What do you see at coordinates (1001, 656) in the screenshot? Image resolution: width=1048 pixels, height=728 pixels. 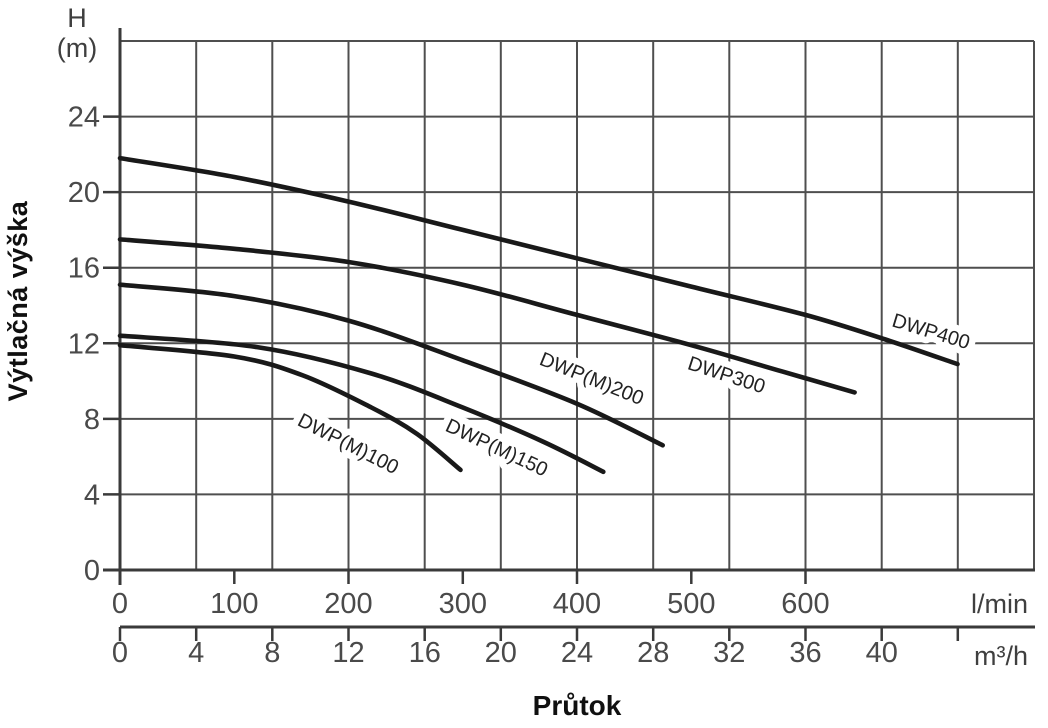 I see `x-axis-secondary-unit: m³/h` at bounding box center [1001, 656].